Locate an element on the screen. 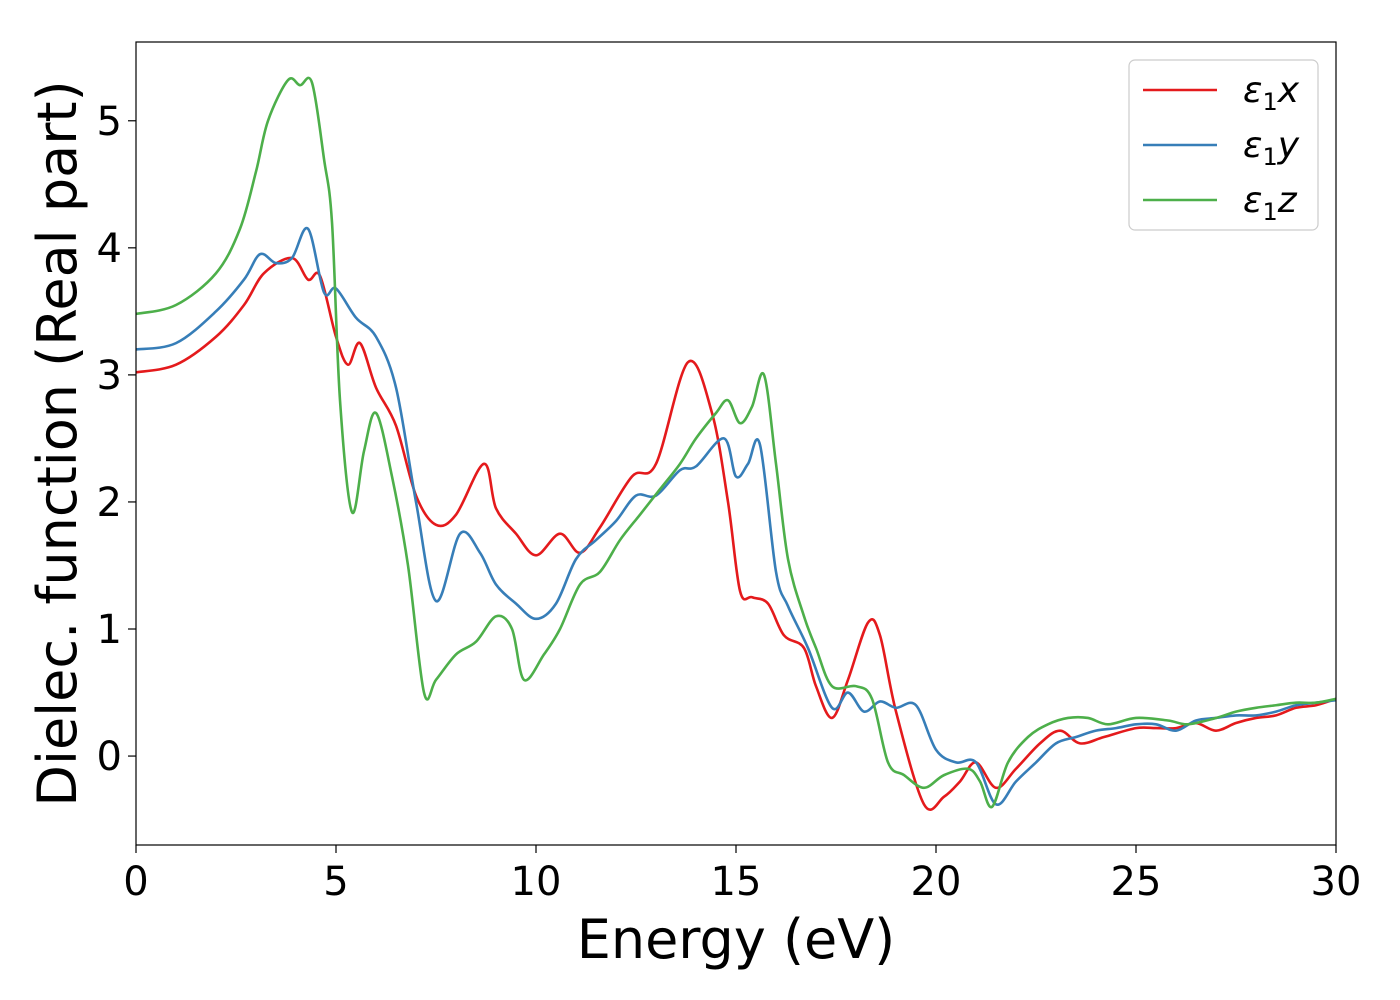 The image size is (1400, 1000). x-tick-label: 25 is located at coordinates (1136, 882).